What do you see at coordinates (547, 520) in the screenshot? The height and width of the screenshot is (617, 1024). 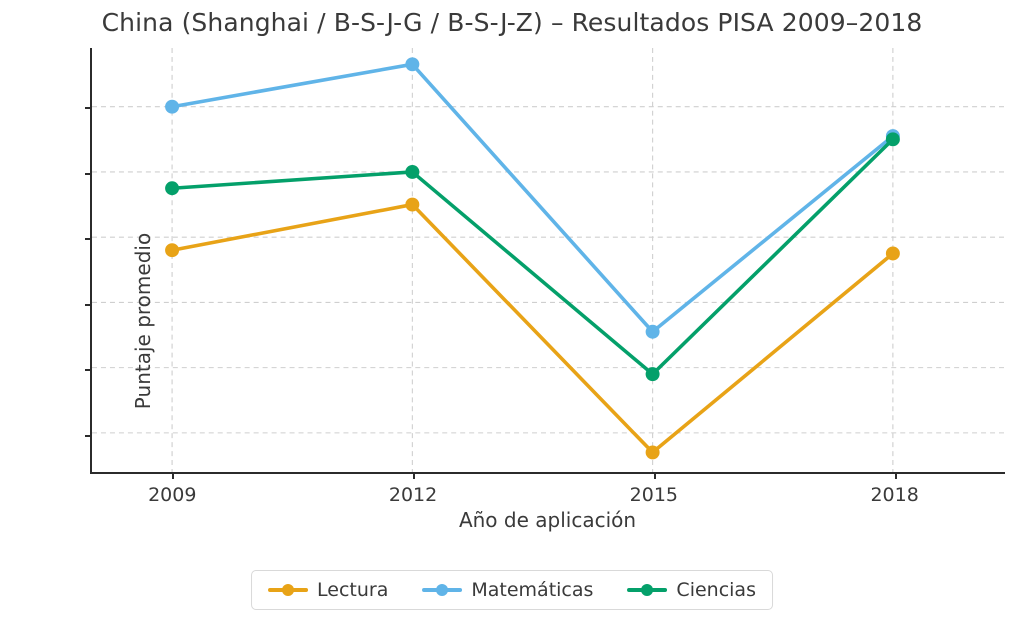 I see `x-axis-title: Año de aplicación` at bounding box center [547, 520].